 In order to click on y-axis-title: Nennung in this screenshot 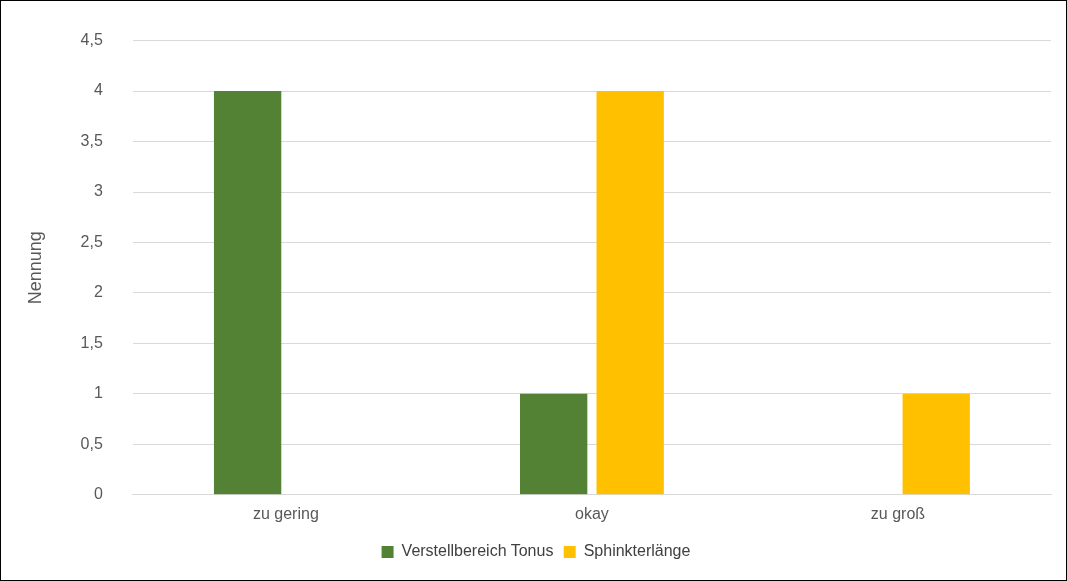, I will do `click(34, 268)`.